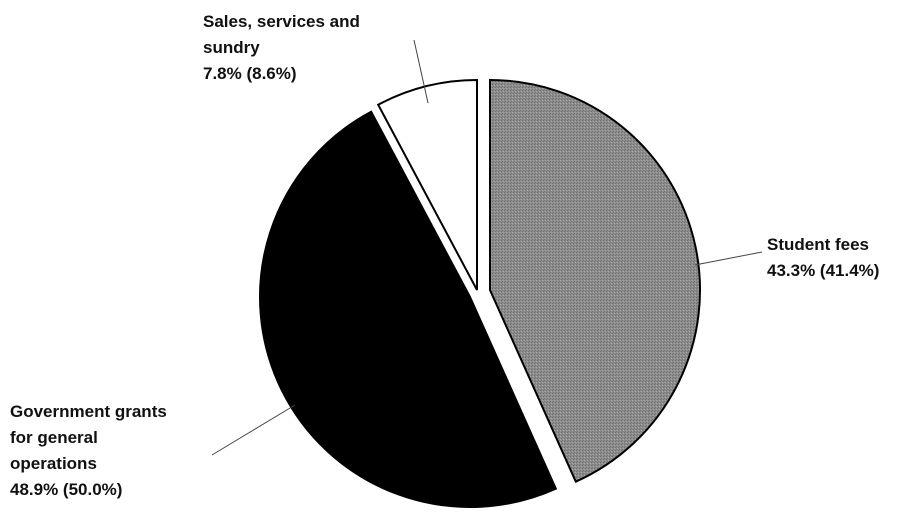  What do you see at coordinates (231, 47) in the screenshot?
I see `label-sales-services-line: sundry` at bounding box center [231, 47].